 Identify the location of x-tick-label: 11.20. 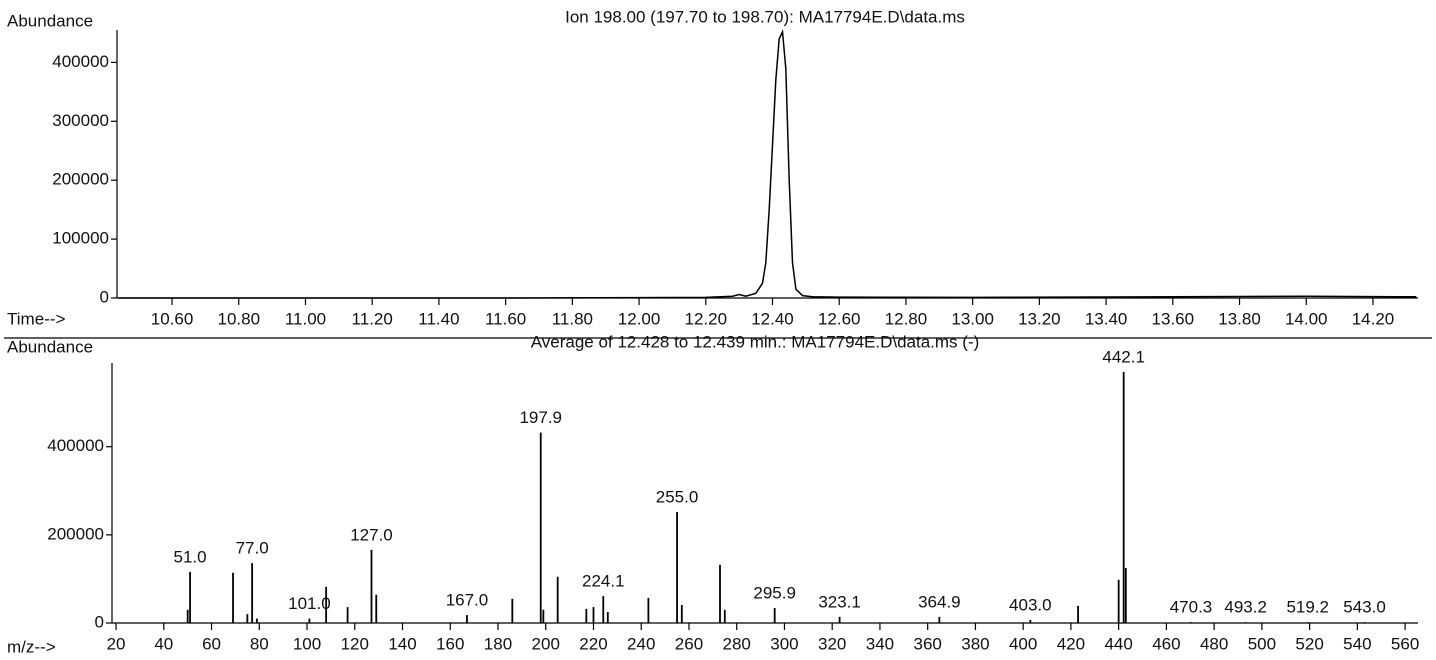
(372, 318).